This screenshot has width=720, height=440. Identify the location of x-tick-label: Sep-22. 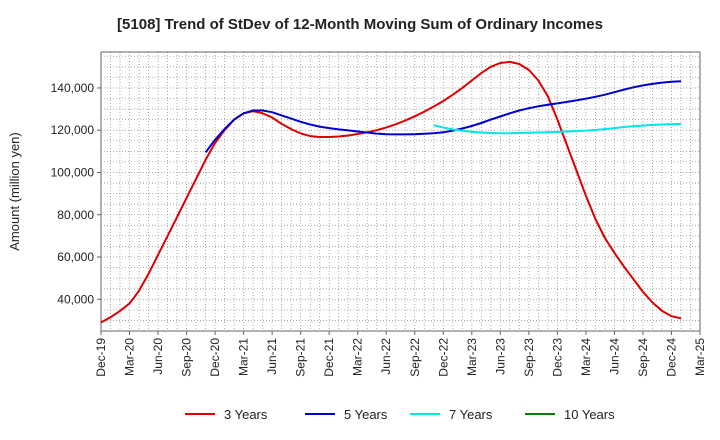
(415, 357).